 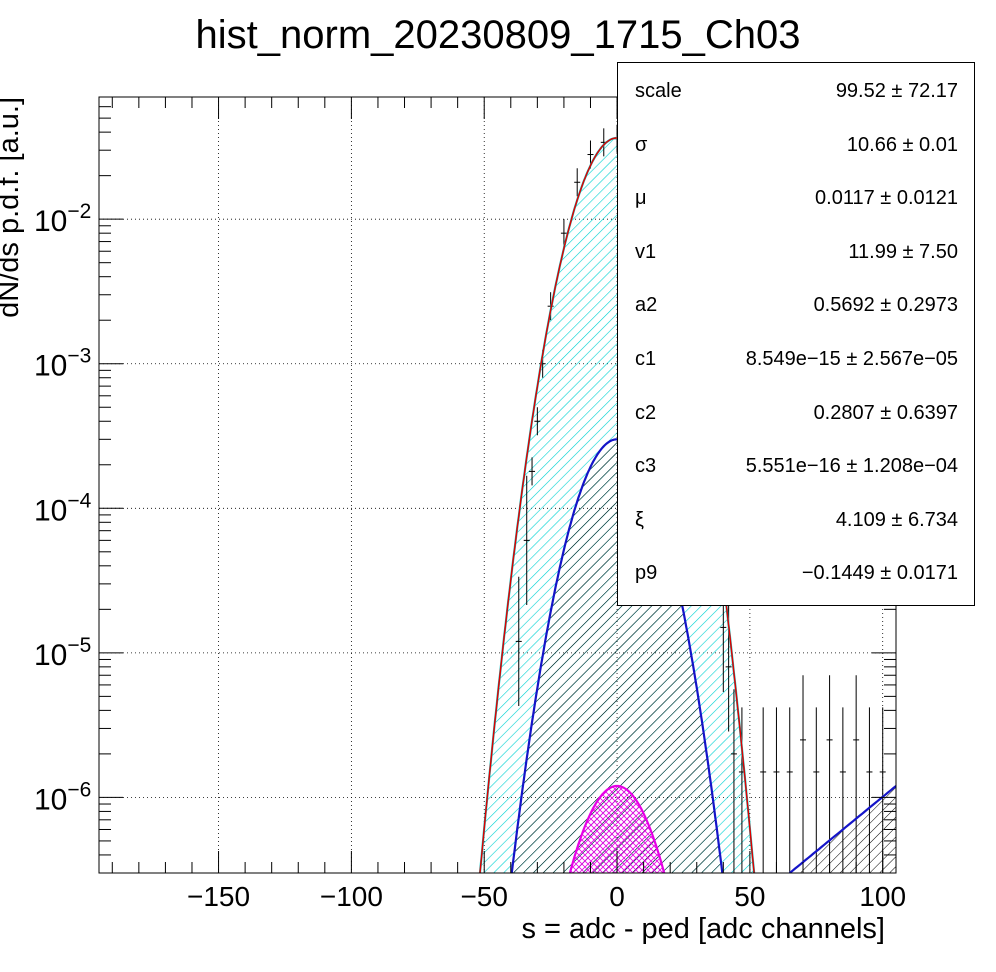 I want to click on stats-param-name: scale, so click(x=658, y=91).